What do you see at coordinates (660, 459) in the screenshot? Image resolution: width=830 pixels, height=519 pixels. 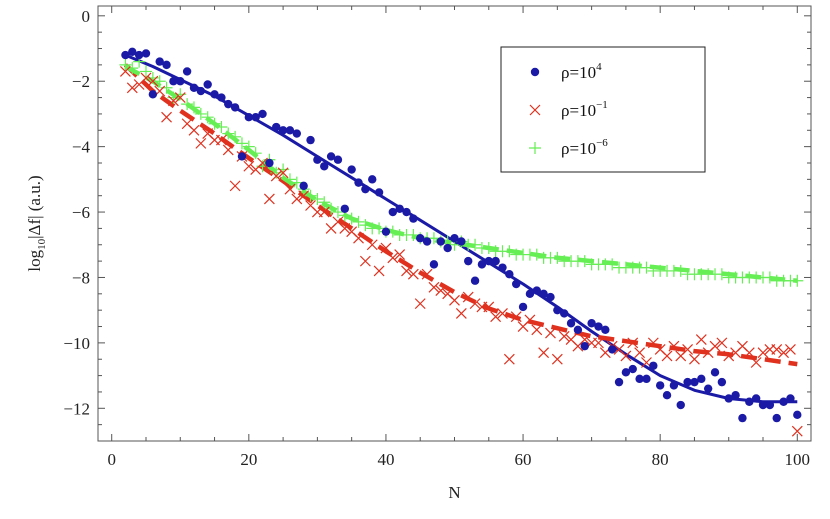 I see `x-tick-label: 80` at bounding box center [660, 459].